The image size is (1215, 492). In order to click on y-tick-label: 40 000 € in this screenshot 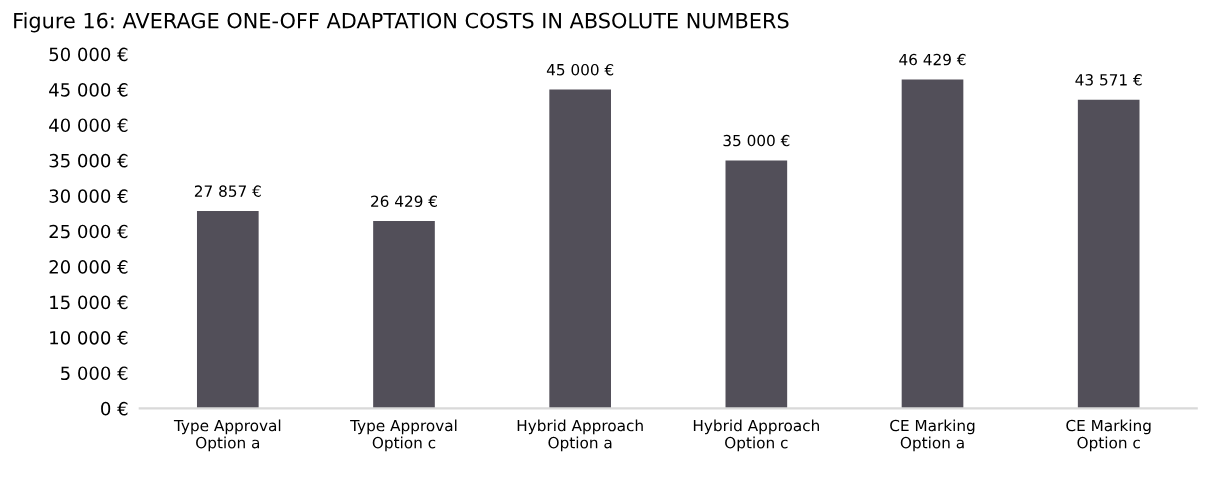, I will do `click(88, 125)`.